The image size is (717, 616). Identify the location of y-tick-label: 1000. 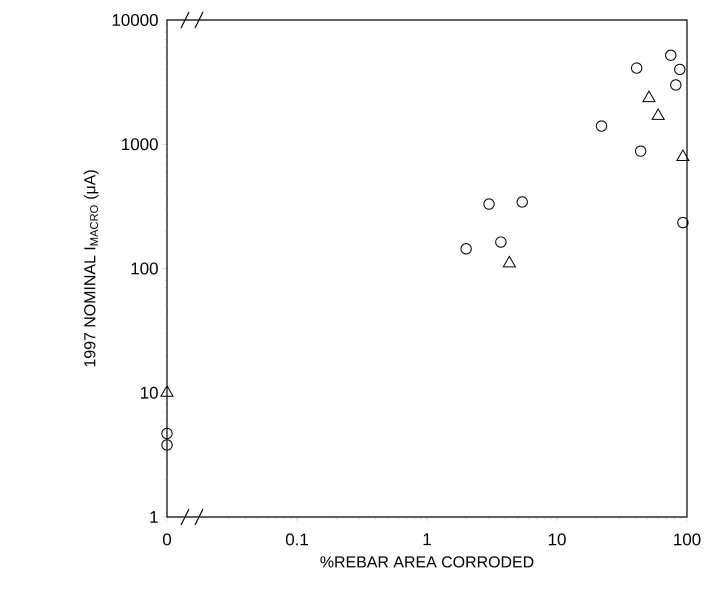
(140, 144).